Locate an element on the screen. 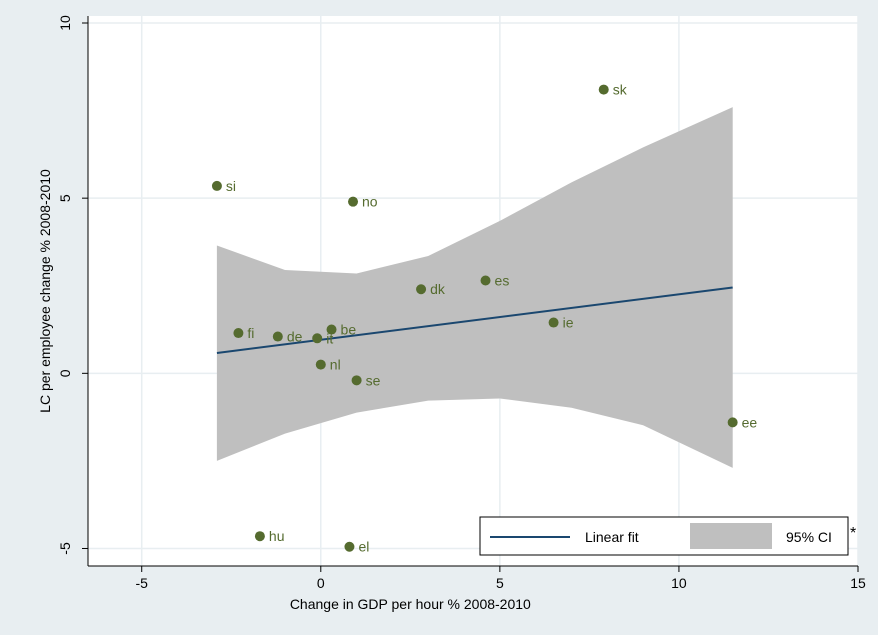 Image resolution: width=878 pixels, height=640 pixels. point-sk is located at coordinates (603, 89).